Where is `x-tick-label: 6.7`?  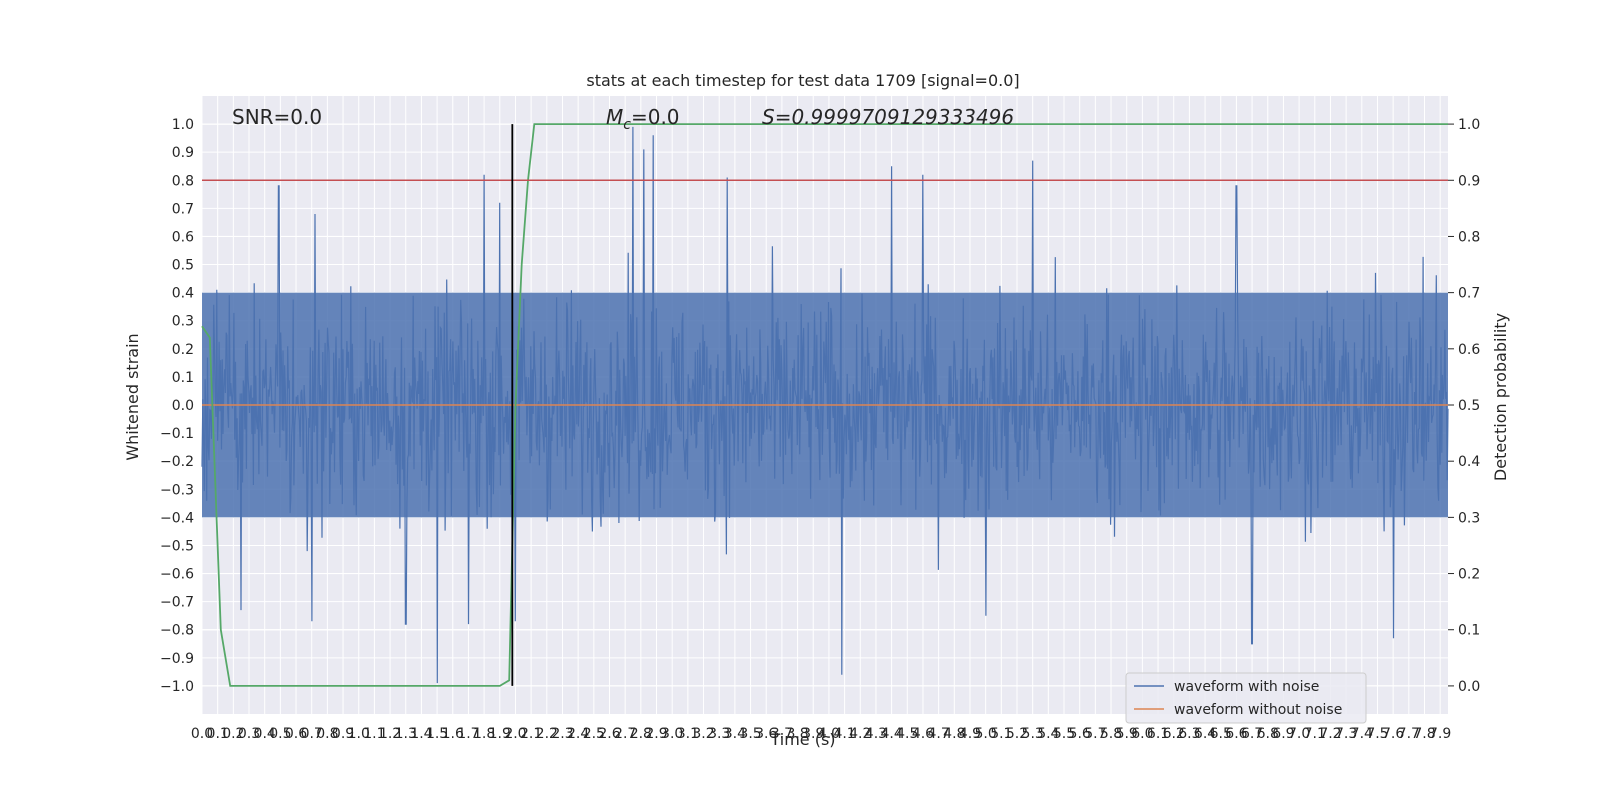 x-tick-label: 6.7 is located at coordinates (1252, 734).